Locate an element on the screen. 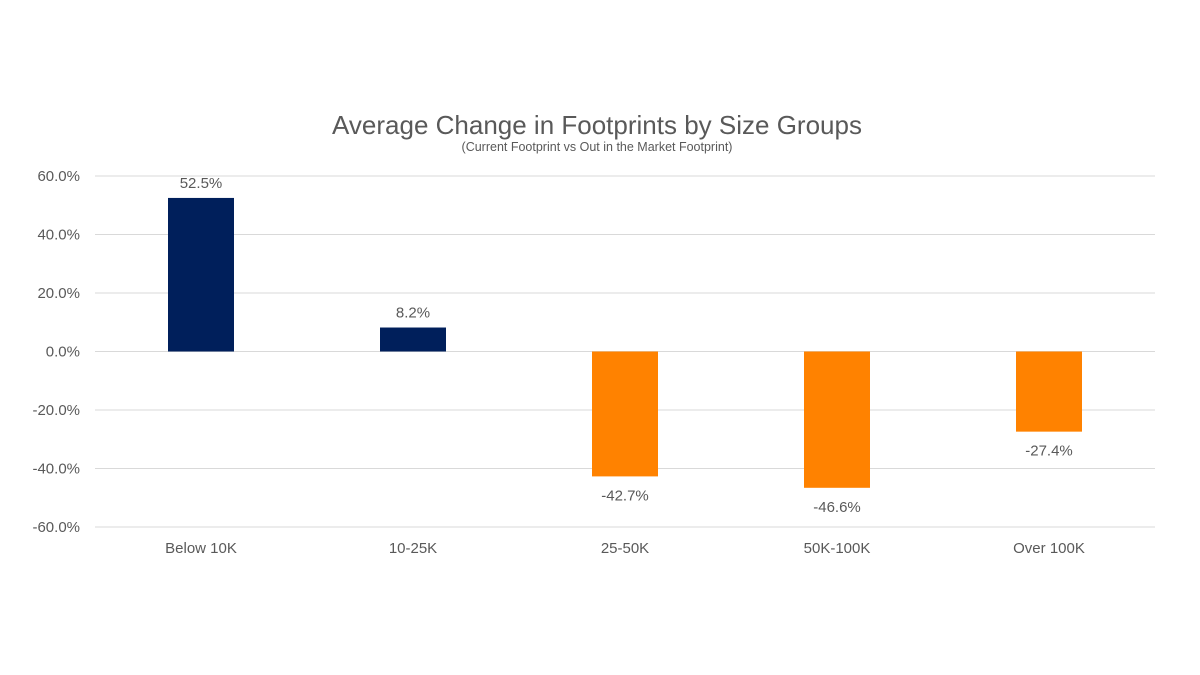 This screenshot has width=1200, height=675. data-label: -46.6% is located at coordinates (837, 507).